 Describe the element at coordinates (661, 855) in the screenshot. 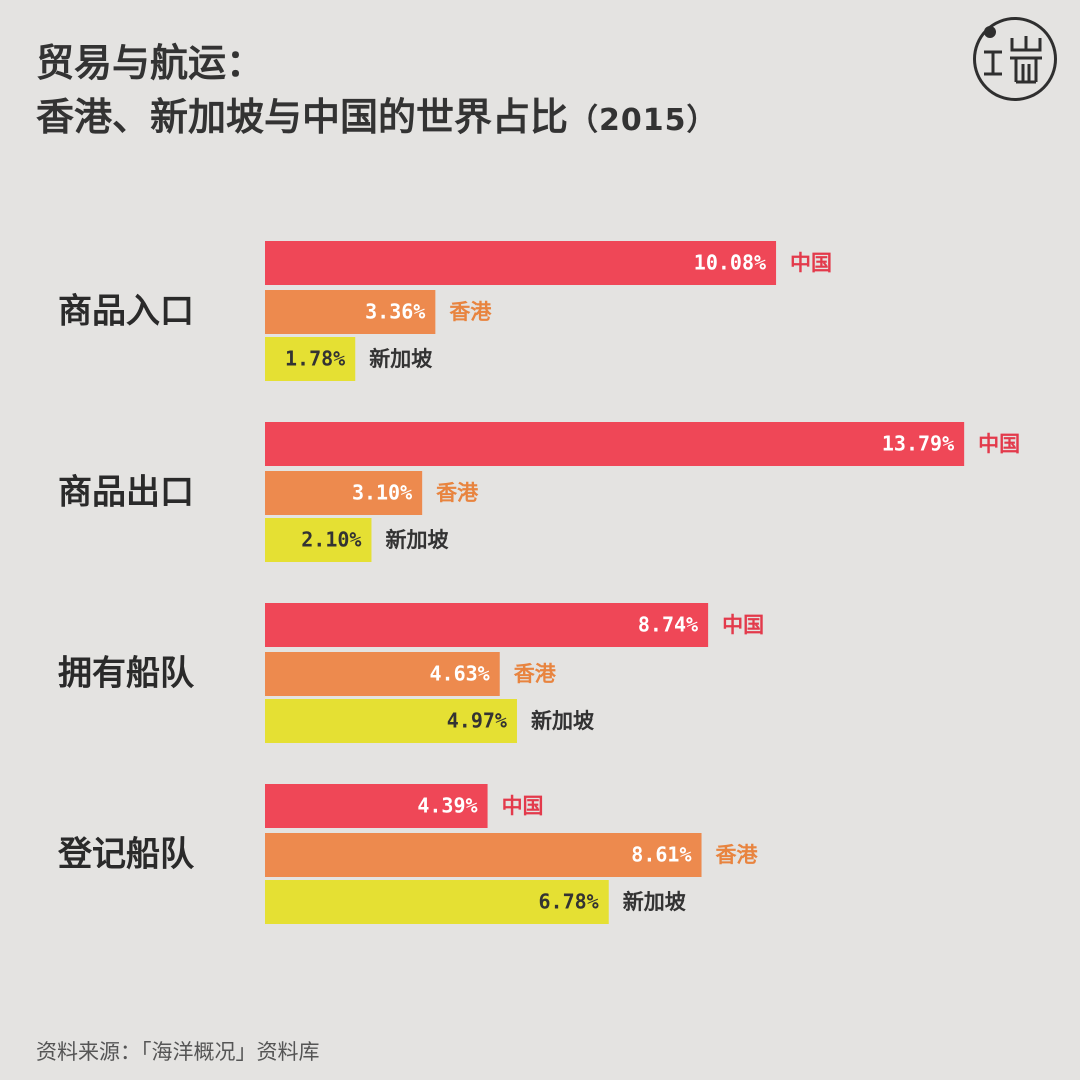

I see `bar-value-label: 8.61%` at that location.